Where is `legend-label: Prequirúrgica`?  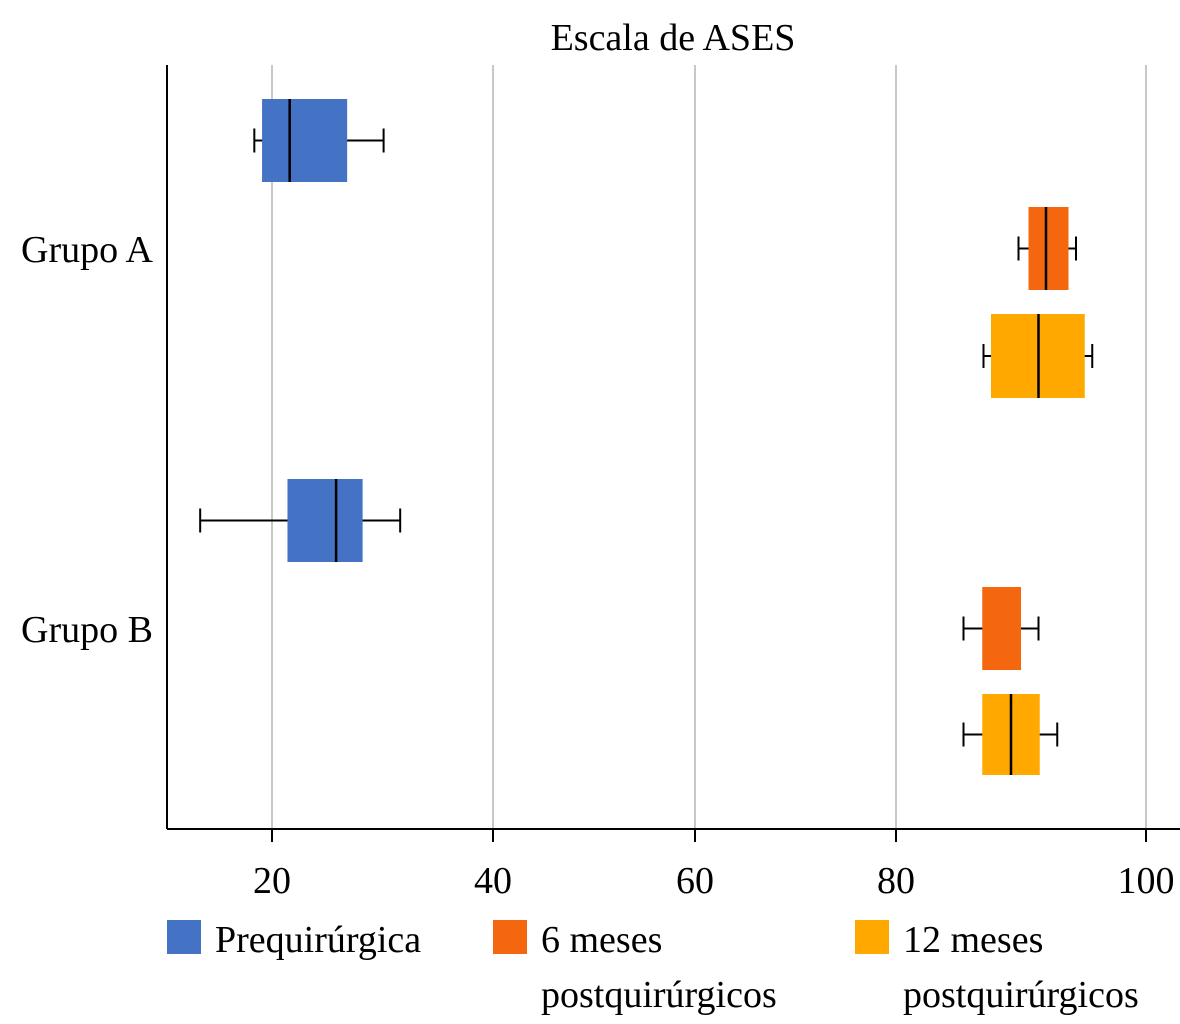
legend-label: Prequirúrgica is located at coordinates (318, 940).